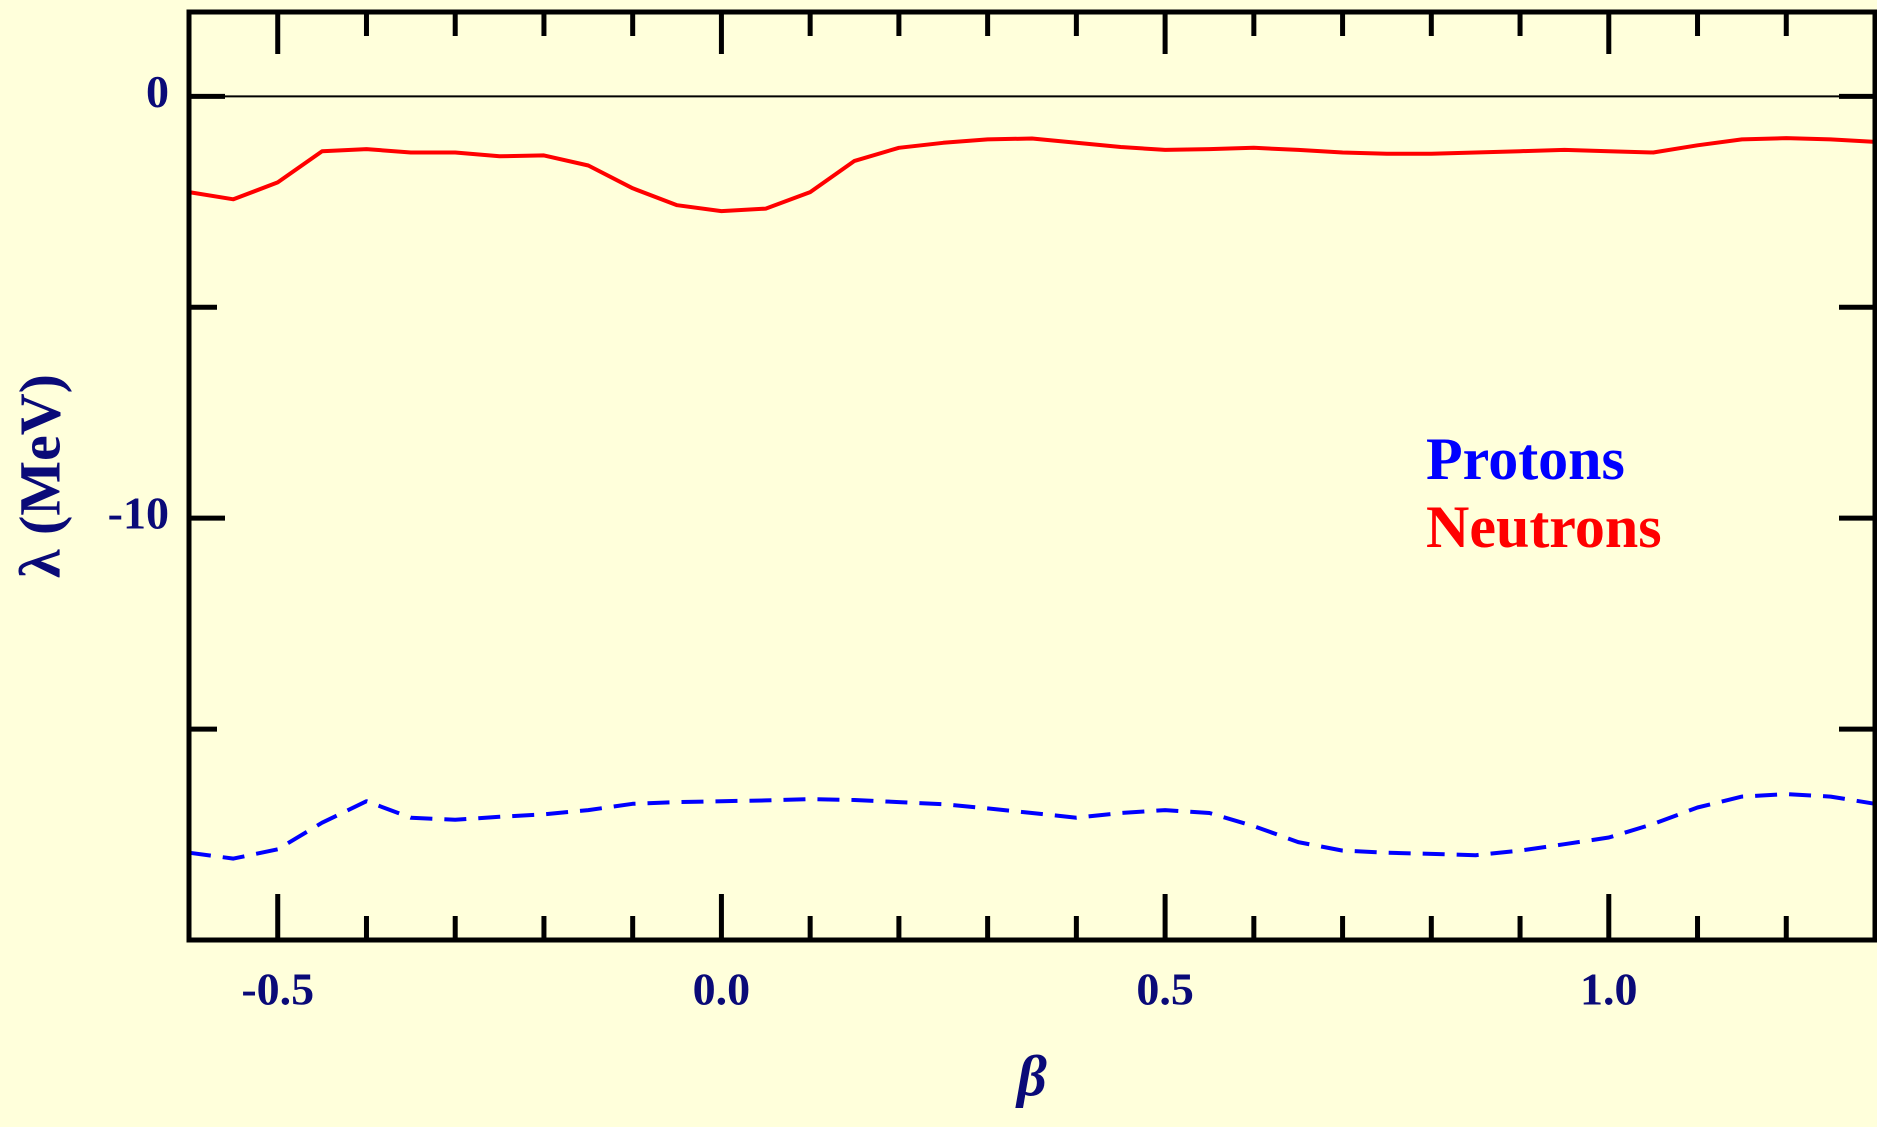 The image size is (1877, 1127). I want to click on x-tick-label: 0.5, so click(1165, 989).